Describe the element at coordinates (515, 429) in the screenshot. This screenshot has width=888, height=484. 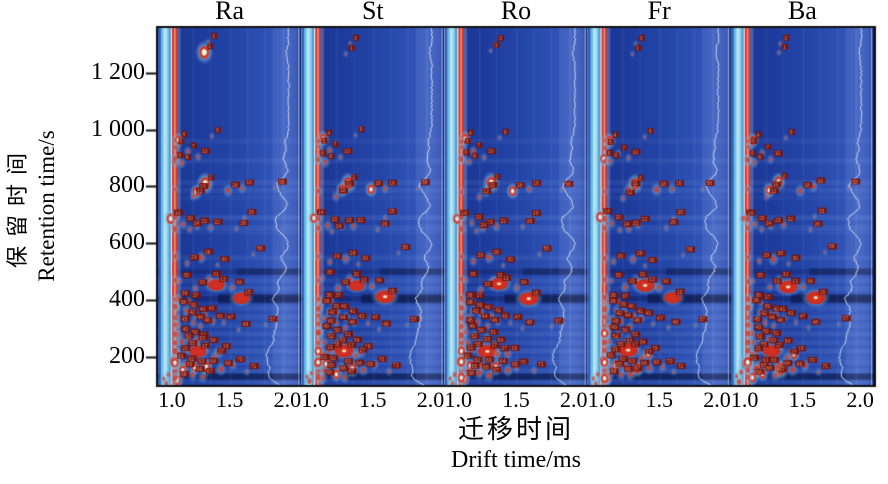
I see `x-axis-title-zh: 迁移时间` at that location.